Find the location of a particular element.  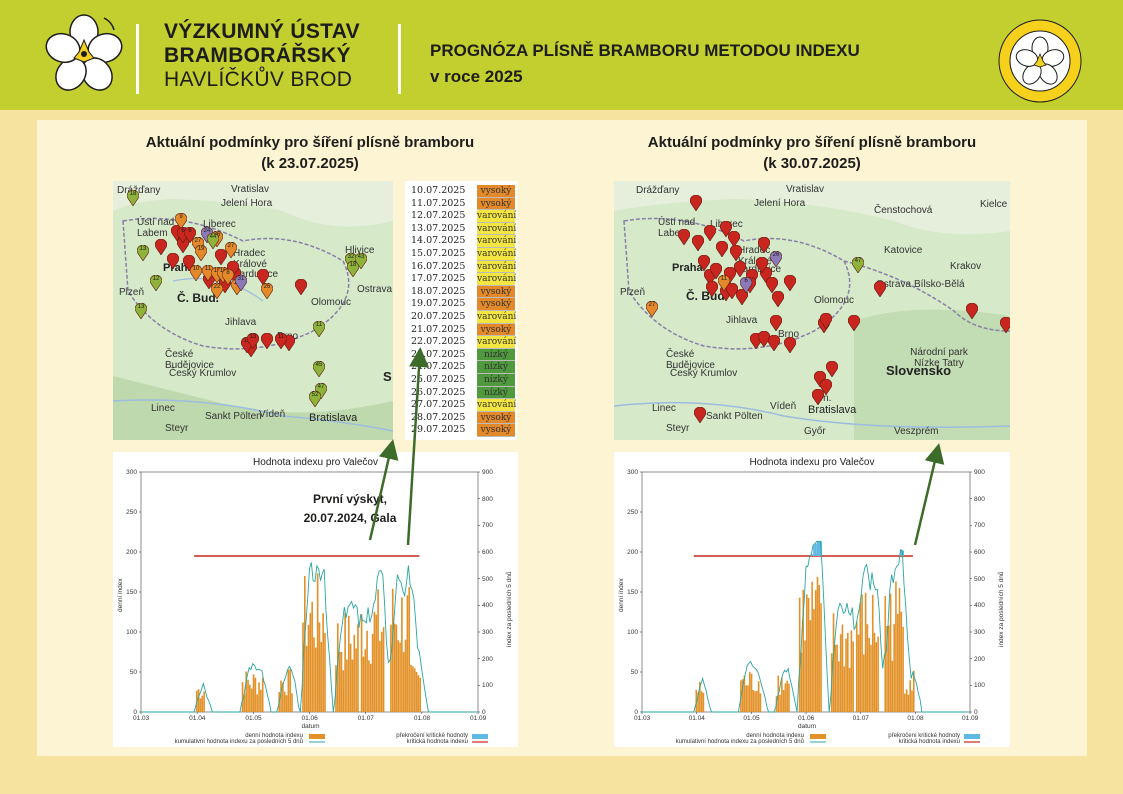

map-marker: 47 is located at coordinates (858, 265).